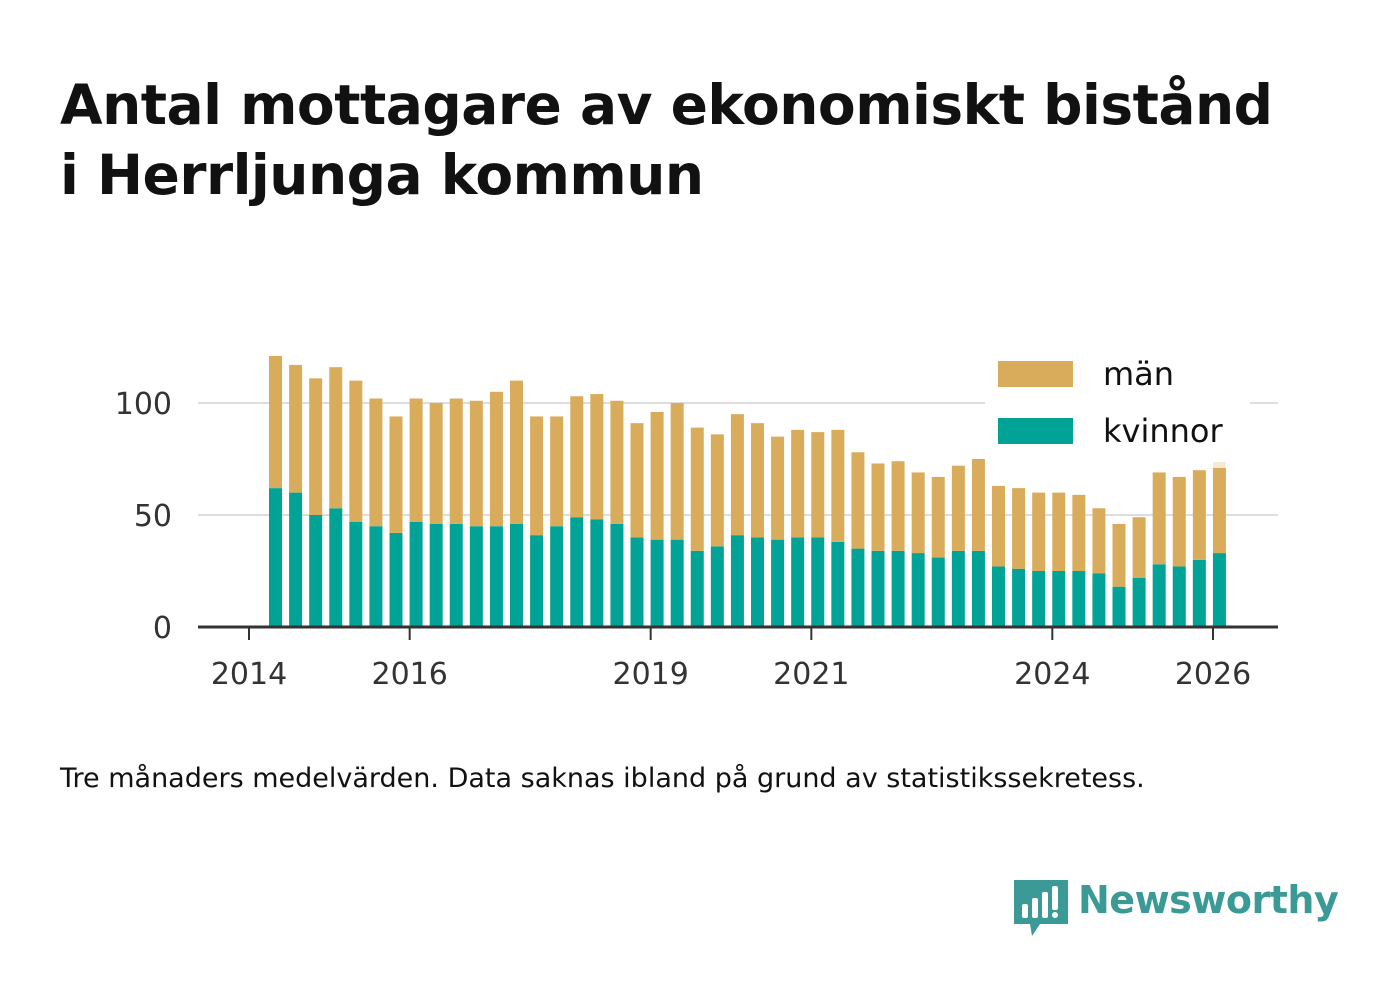 The image size is (1382, 999). What do you see at coordinates (143, 404) in the screenshot?
I see `y-tick-label: 100` at bounding box center [143, 404].